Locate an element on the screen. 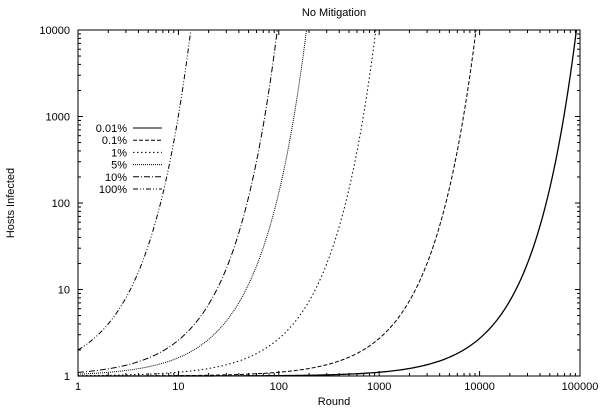 Image resolution: width=608 pixels, height=410 pixels. legend: 0.01%0.1%1%5%10%100% is located at coordinates (129, 159).